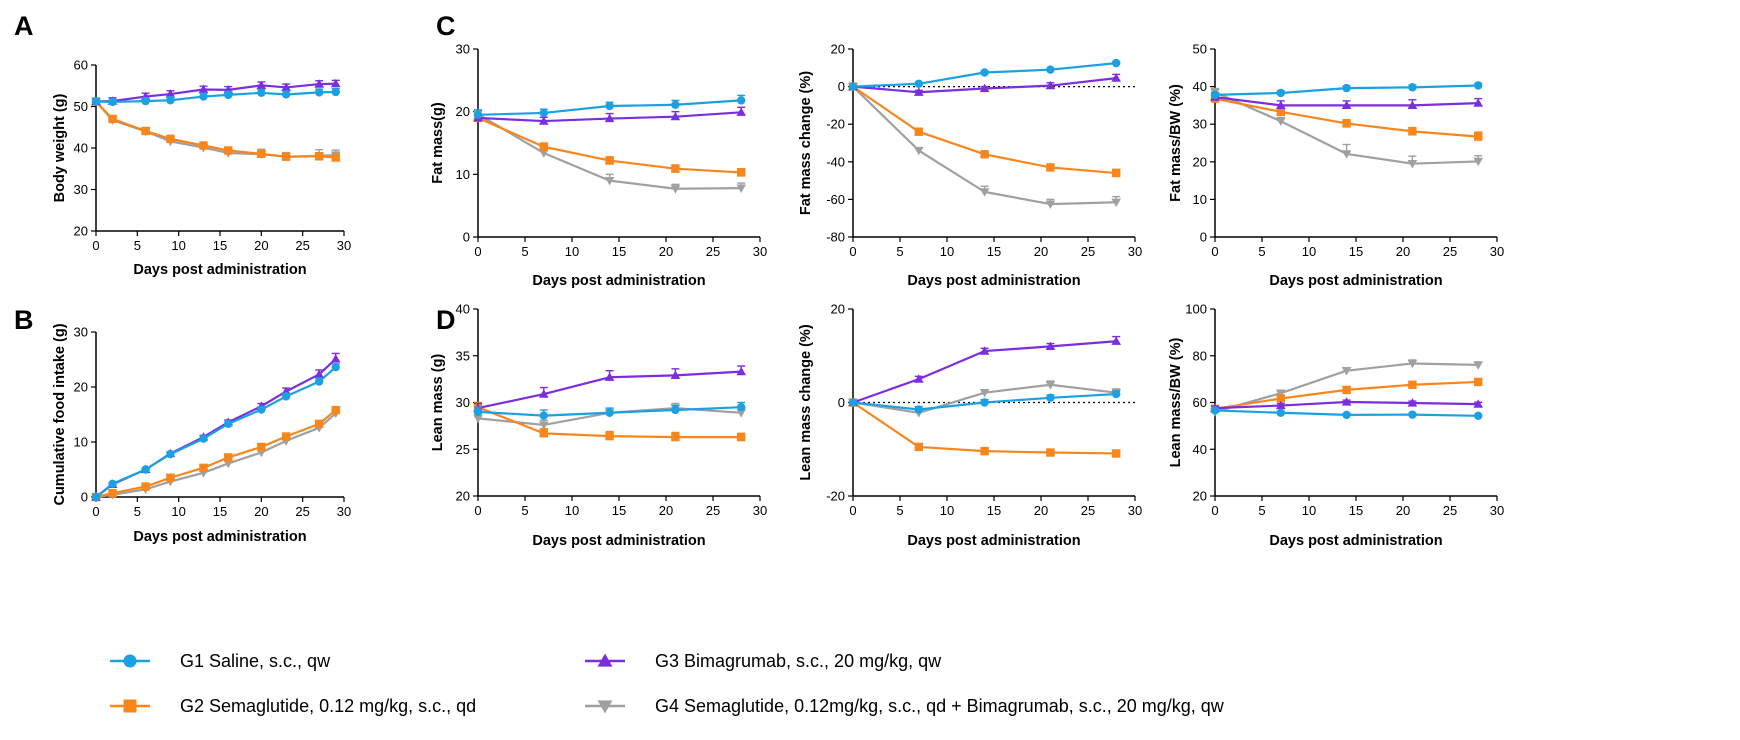 The image size is (1740, 740). Describe the element at coordinates (835, 199) in the screenshot. I see `y-tick-label: -60` at that location.